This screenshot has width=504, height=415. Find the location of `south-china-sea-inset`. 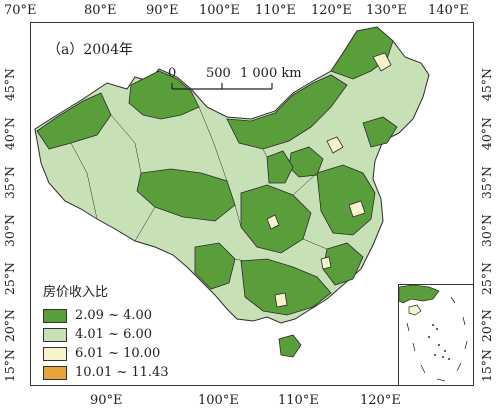

south-china-sea-inset is located at coordinates (436, 335).